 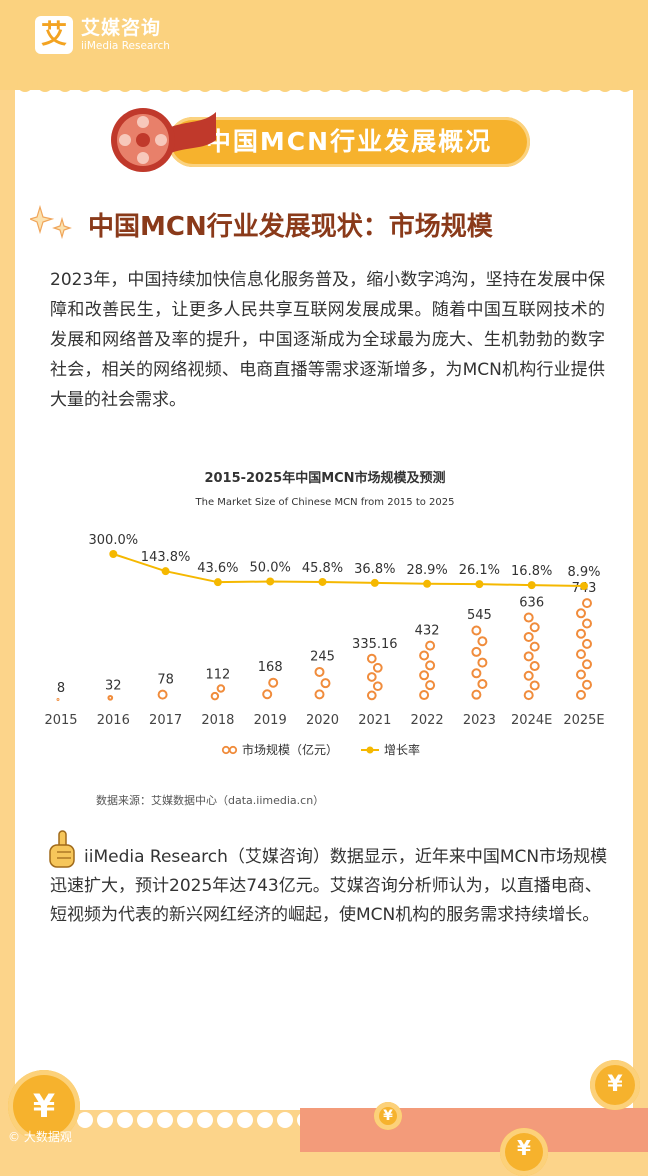 I want to click on bar-2018, so click(x=218, y=692).